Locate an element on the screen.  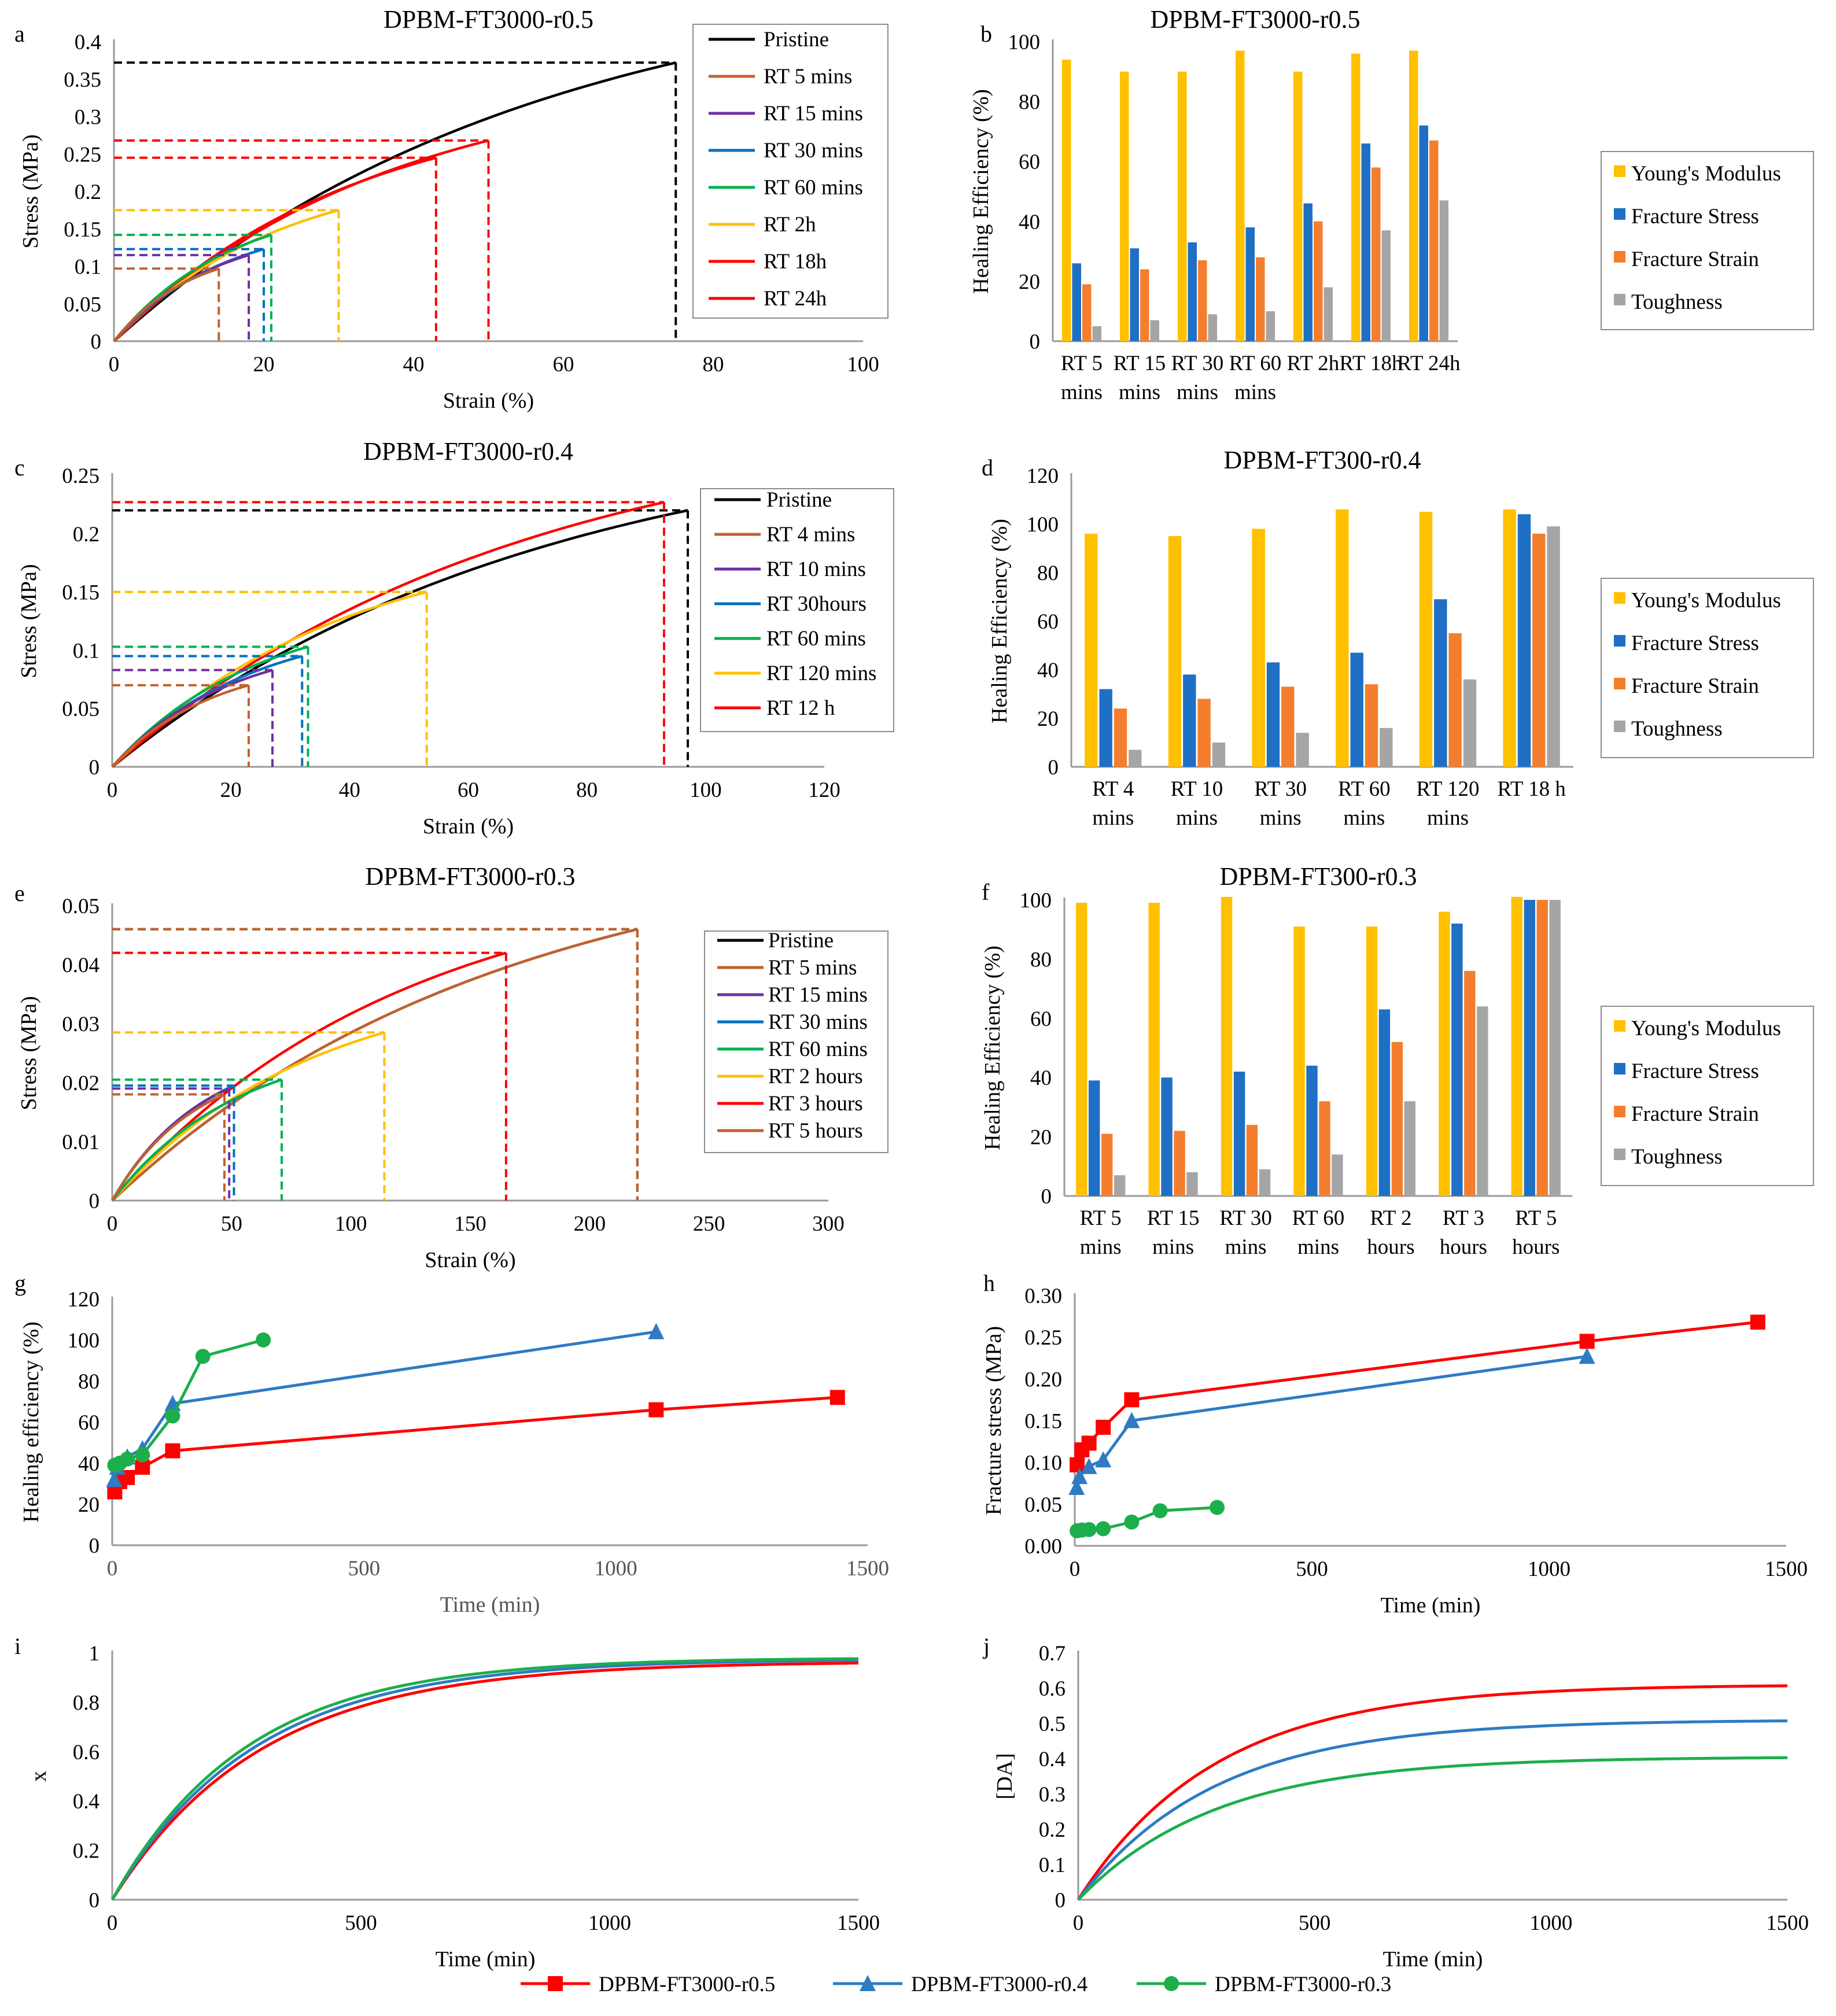
panel-label-d: d is located at coordinates (987, 468).